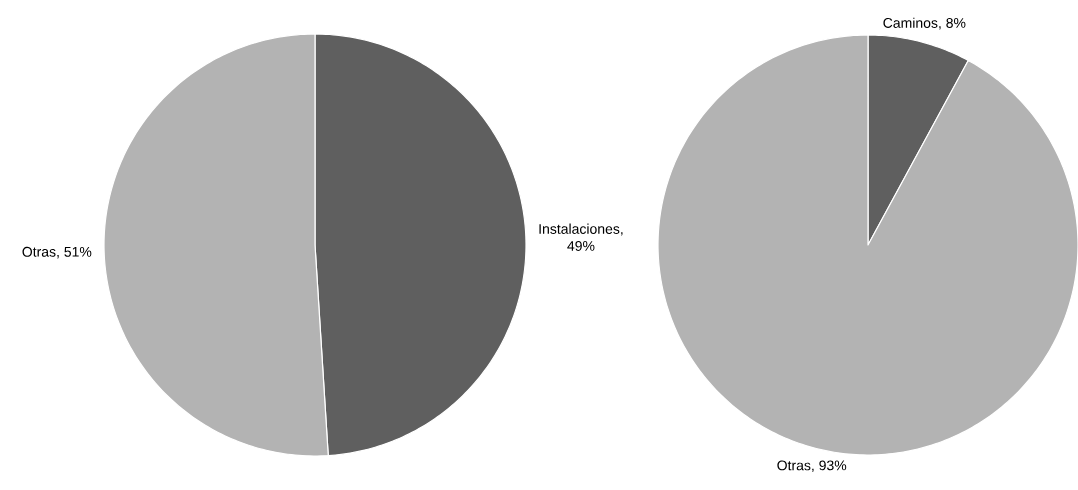  Describe the element at coordinates (57, 252) in the screenshot. I see `data-label: Otras, 51%` at that location.